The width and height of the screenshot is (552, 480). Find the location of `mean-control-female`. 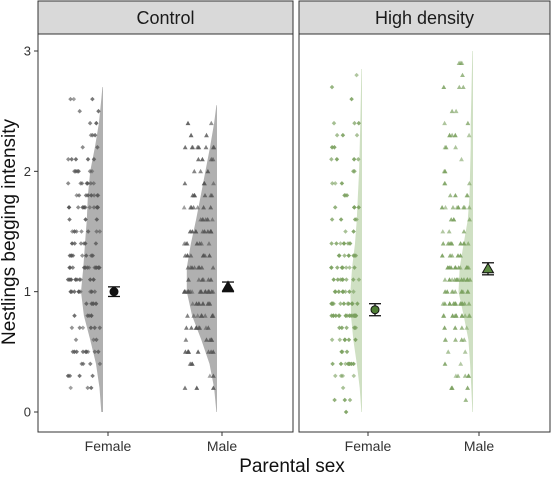

mean-control-female is located at coordinates (114, 292).